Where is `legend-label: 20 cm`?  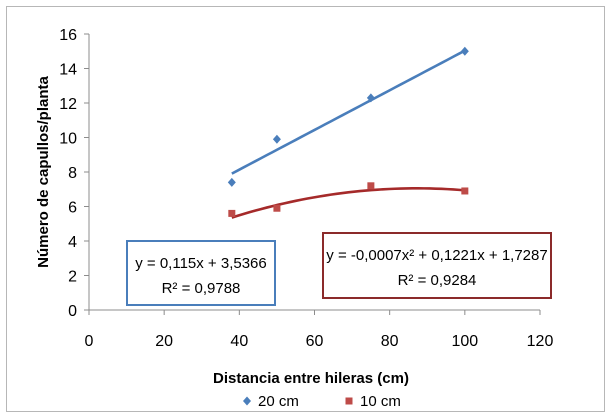
legend-label: 20 cm is located at coordinates (278, 401).